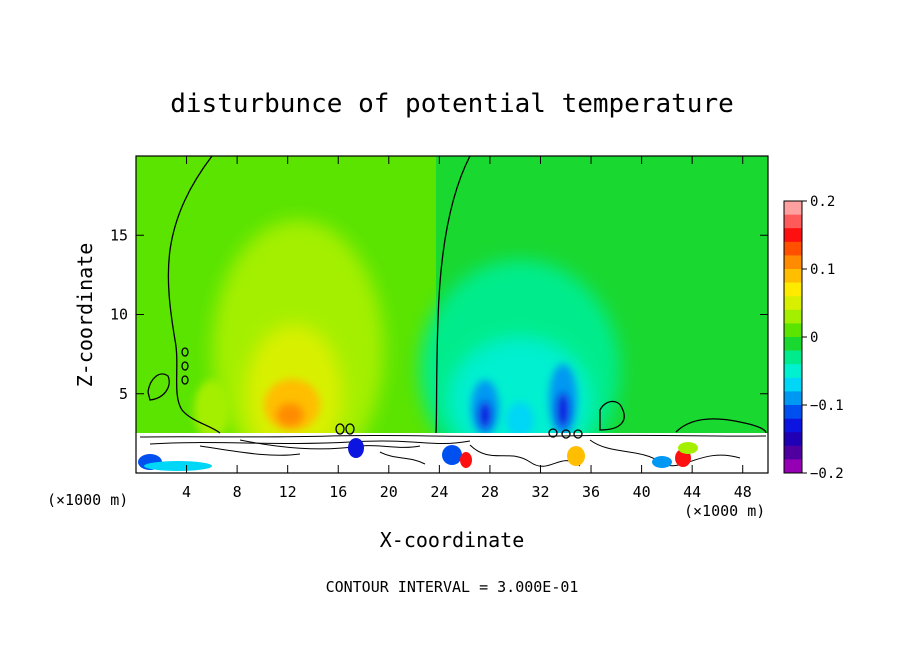  Describe the element at coordinates (119, 315) in the screenshot. I see `y-tick-label: 10` at that location.